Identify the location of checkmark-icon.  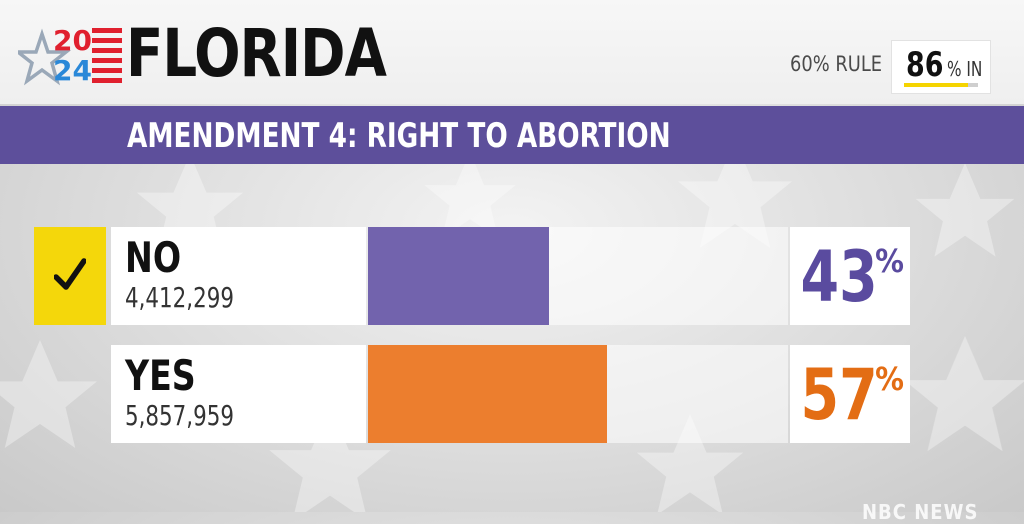
(70, 274).